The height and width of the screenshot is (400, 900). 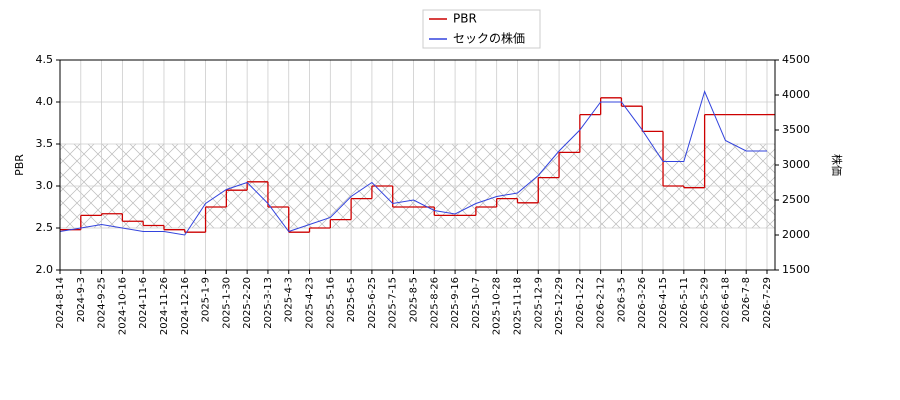 What do you see at coordinates (45, 59) in the screenshot?
I see `y-tick-label: 4.5` at bounding box center [45, 59].